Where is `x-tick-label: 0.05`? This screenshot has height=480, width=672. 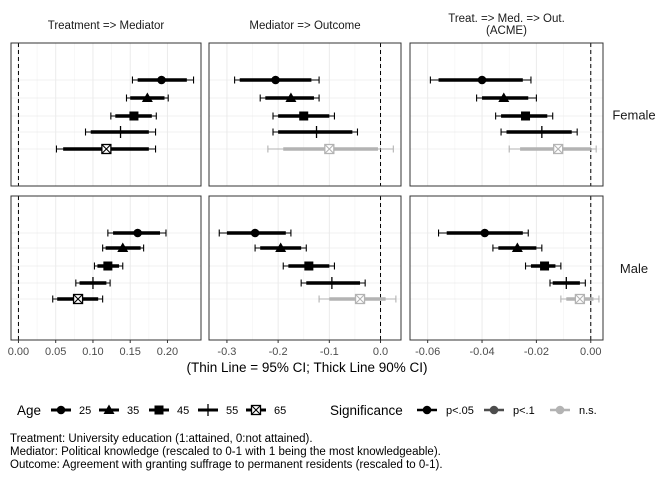
x-tick-label: 0.05 is located at coordinates (55, 352).